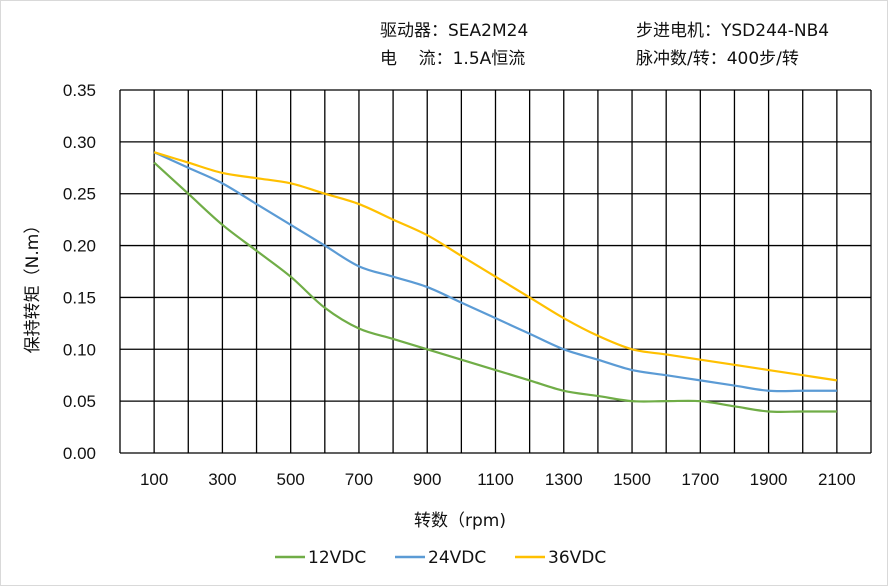 Image resolution: width=888 pixels, height=586 pixels. What do you see at coordinates (33, 285) in the screenshot?
I see `y-axis-label: 保持转矩（N.m）` at bounding box center [33, 285].